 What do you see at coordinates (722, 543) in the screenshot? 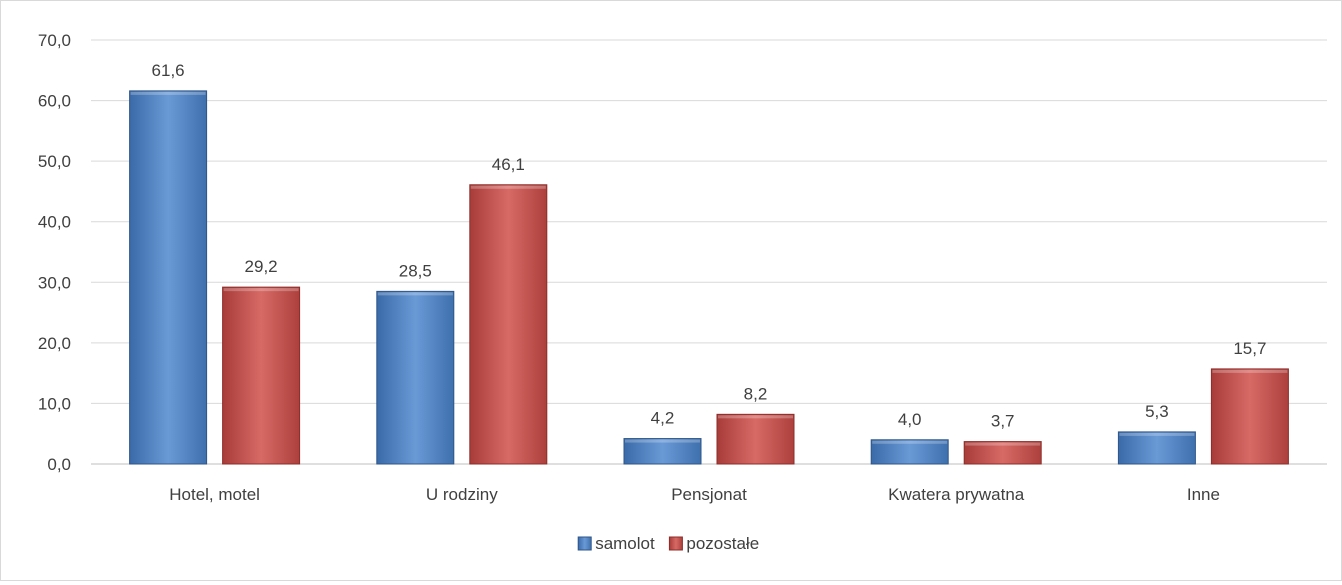
I see `legend-label: pozostałe` at bounding box center [722, 543].